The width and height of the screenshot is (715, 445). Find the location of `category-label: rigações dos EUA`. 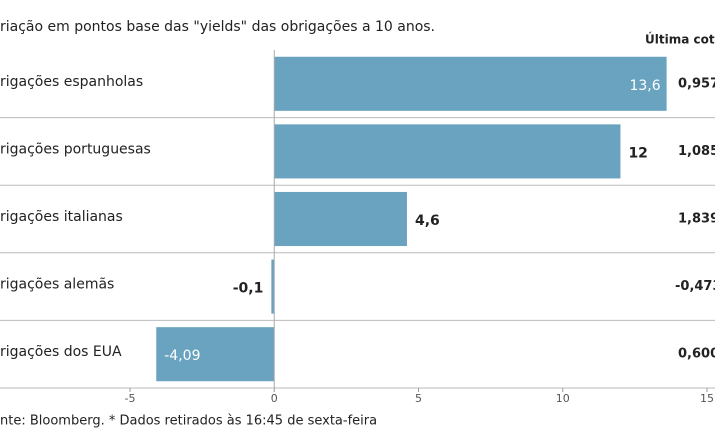

category-label: rigações dos EUA is located at coordinates (61, 352).